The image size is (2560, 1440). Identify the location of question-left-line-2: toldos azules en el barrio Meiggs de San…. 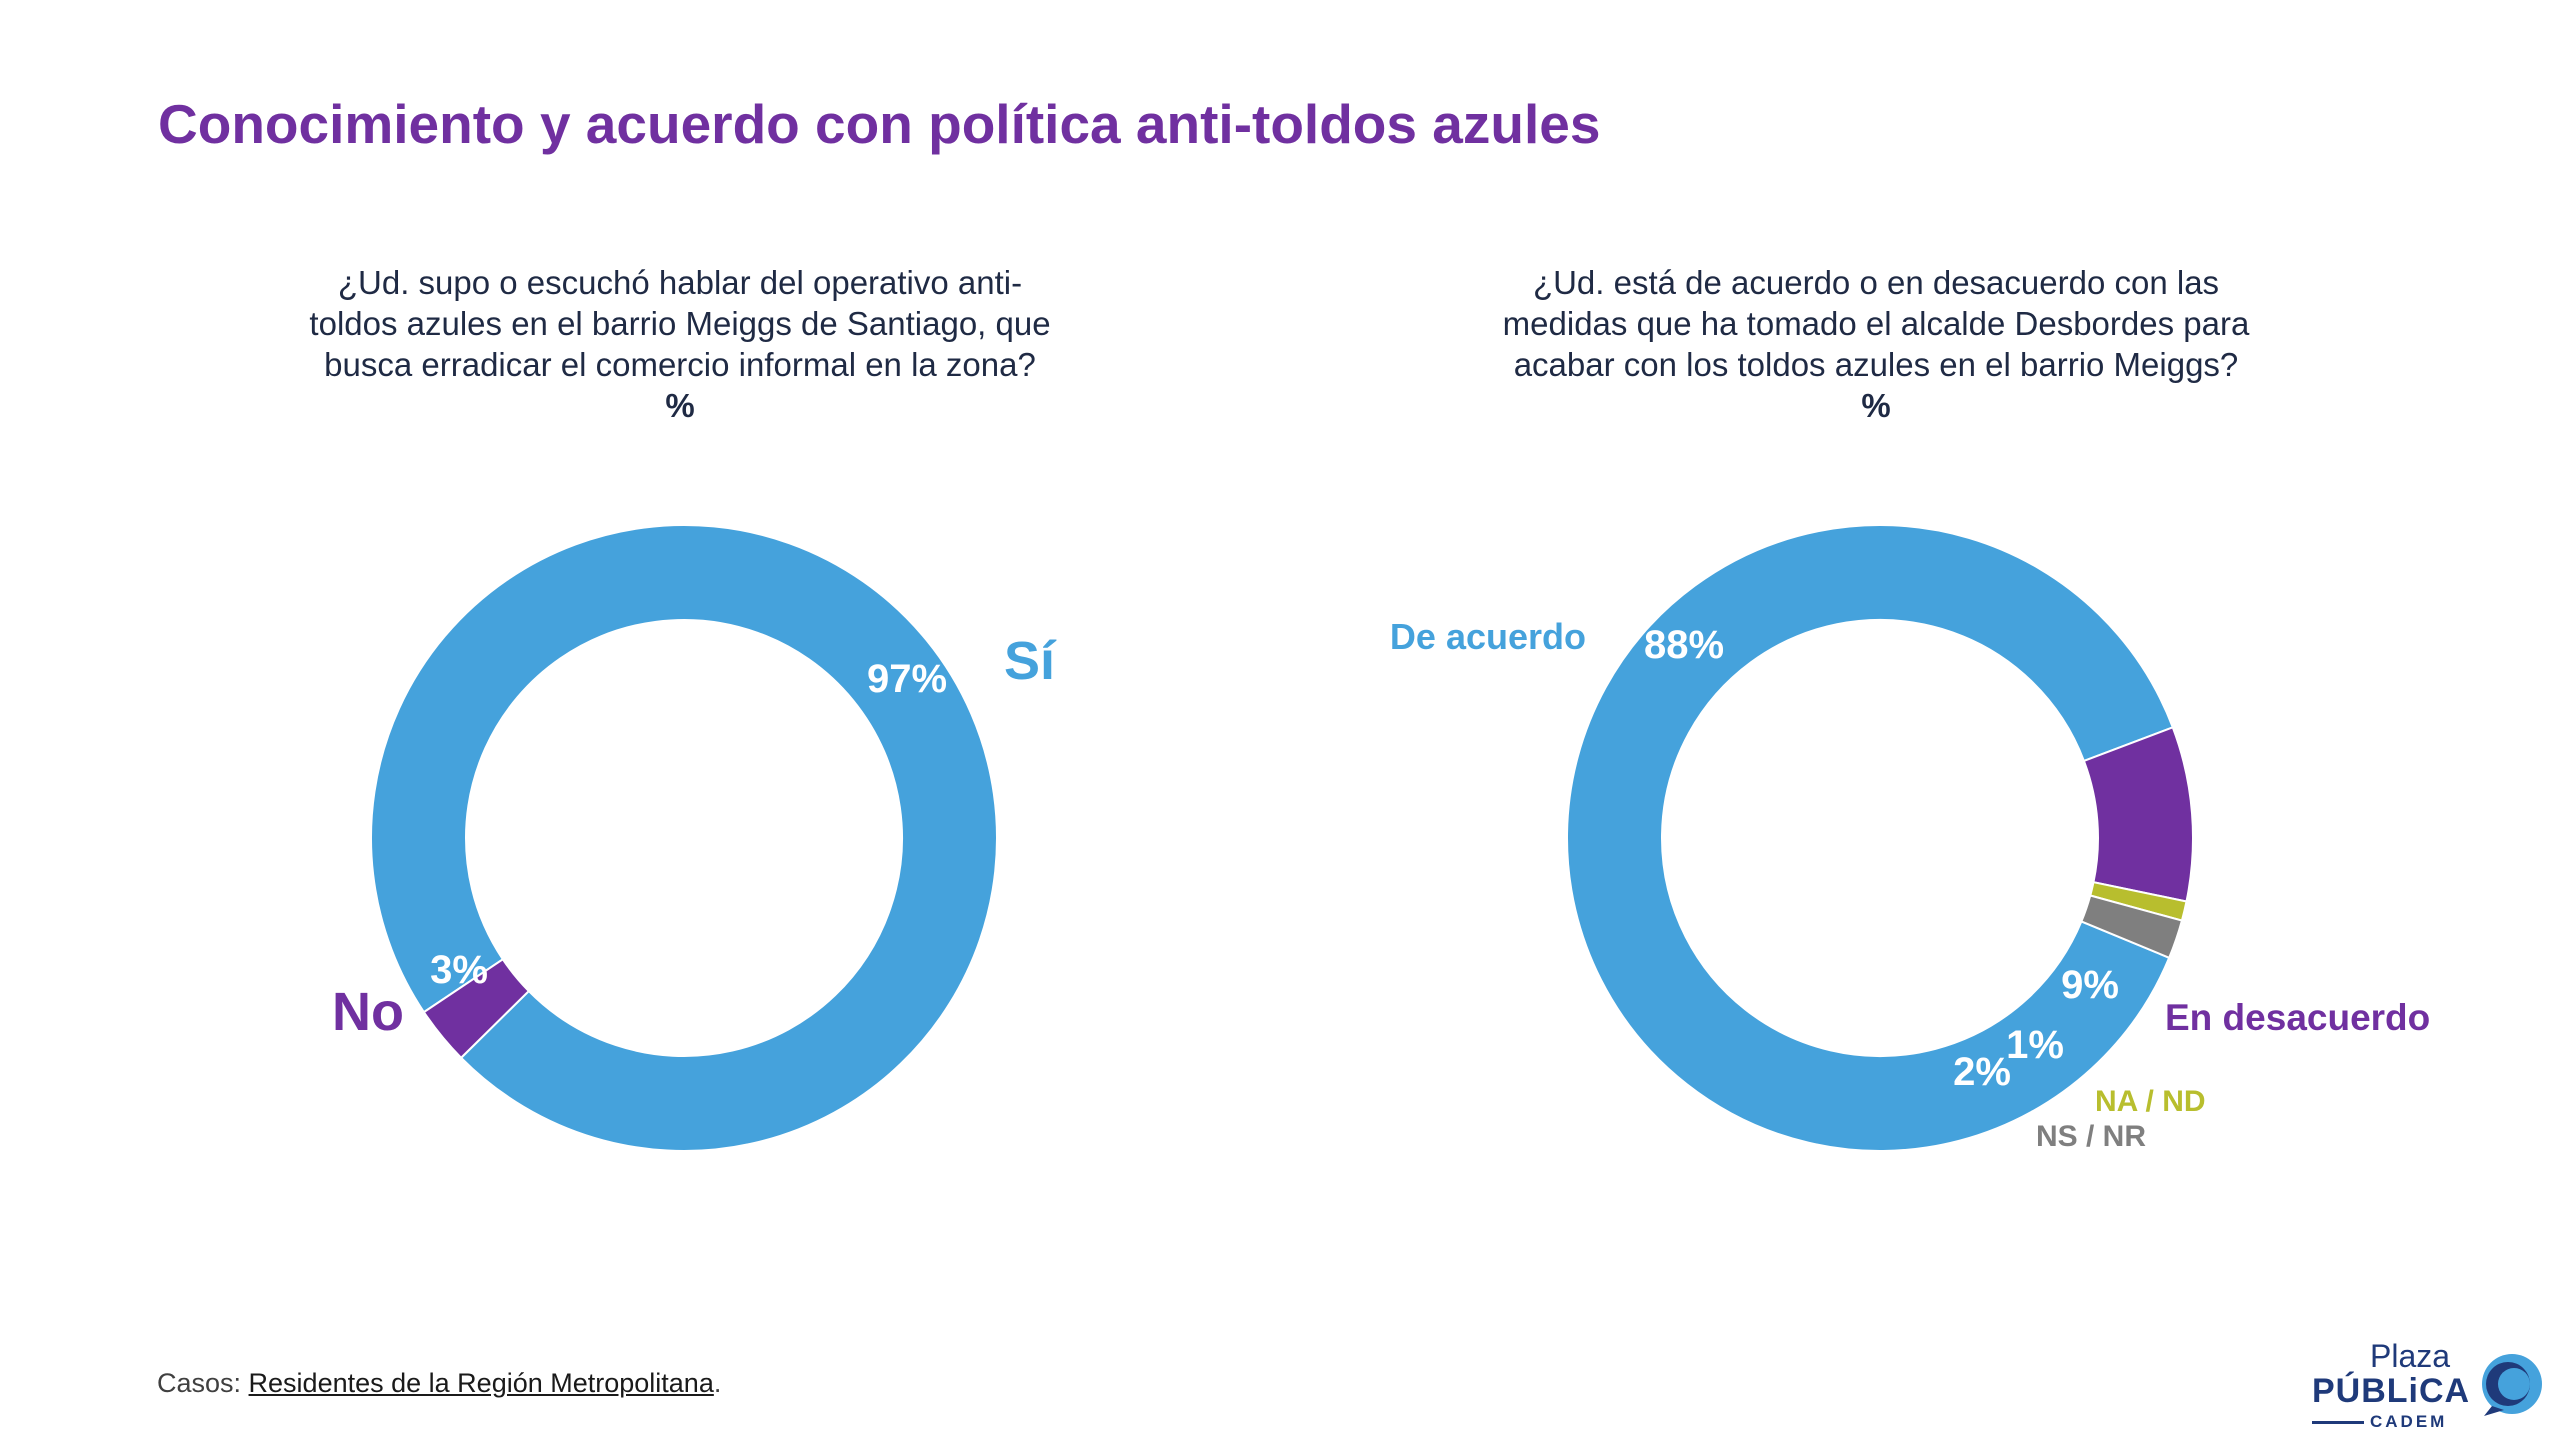
(680, 323).